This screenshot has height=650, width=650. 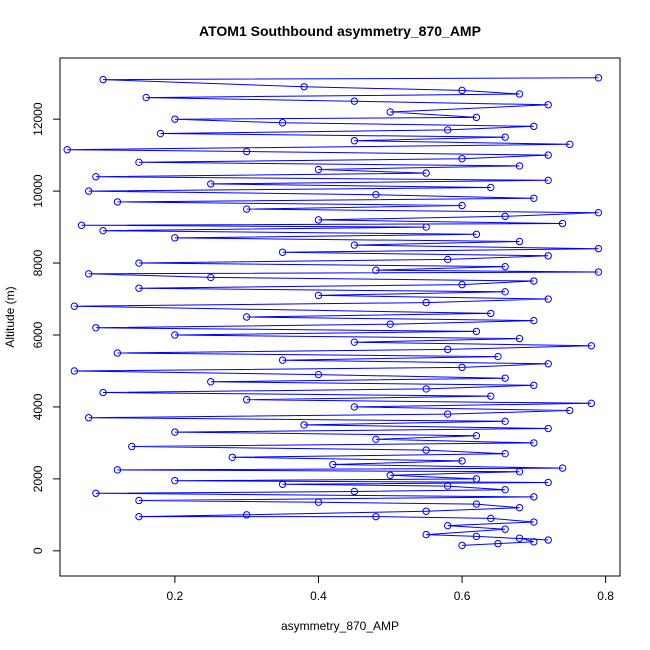 I want to click on chart-title: ATOM1 Southbound asymmetry_870_AMP, so click(x=340, y=31).